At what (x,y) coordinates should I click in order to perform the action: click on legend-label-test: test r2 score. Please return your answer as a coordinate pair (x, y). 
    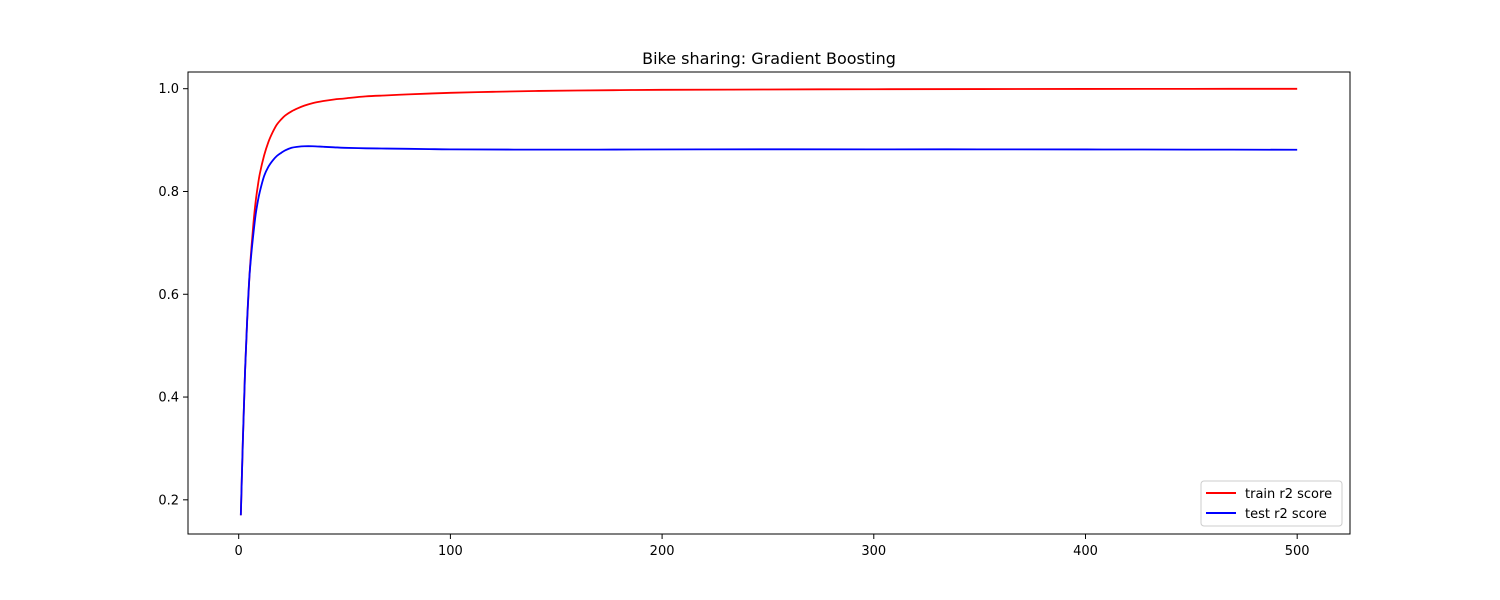
    Looking at the image, I should click on (1286, 514).